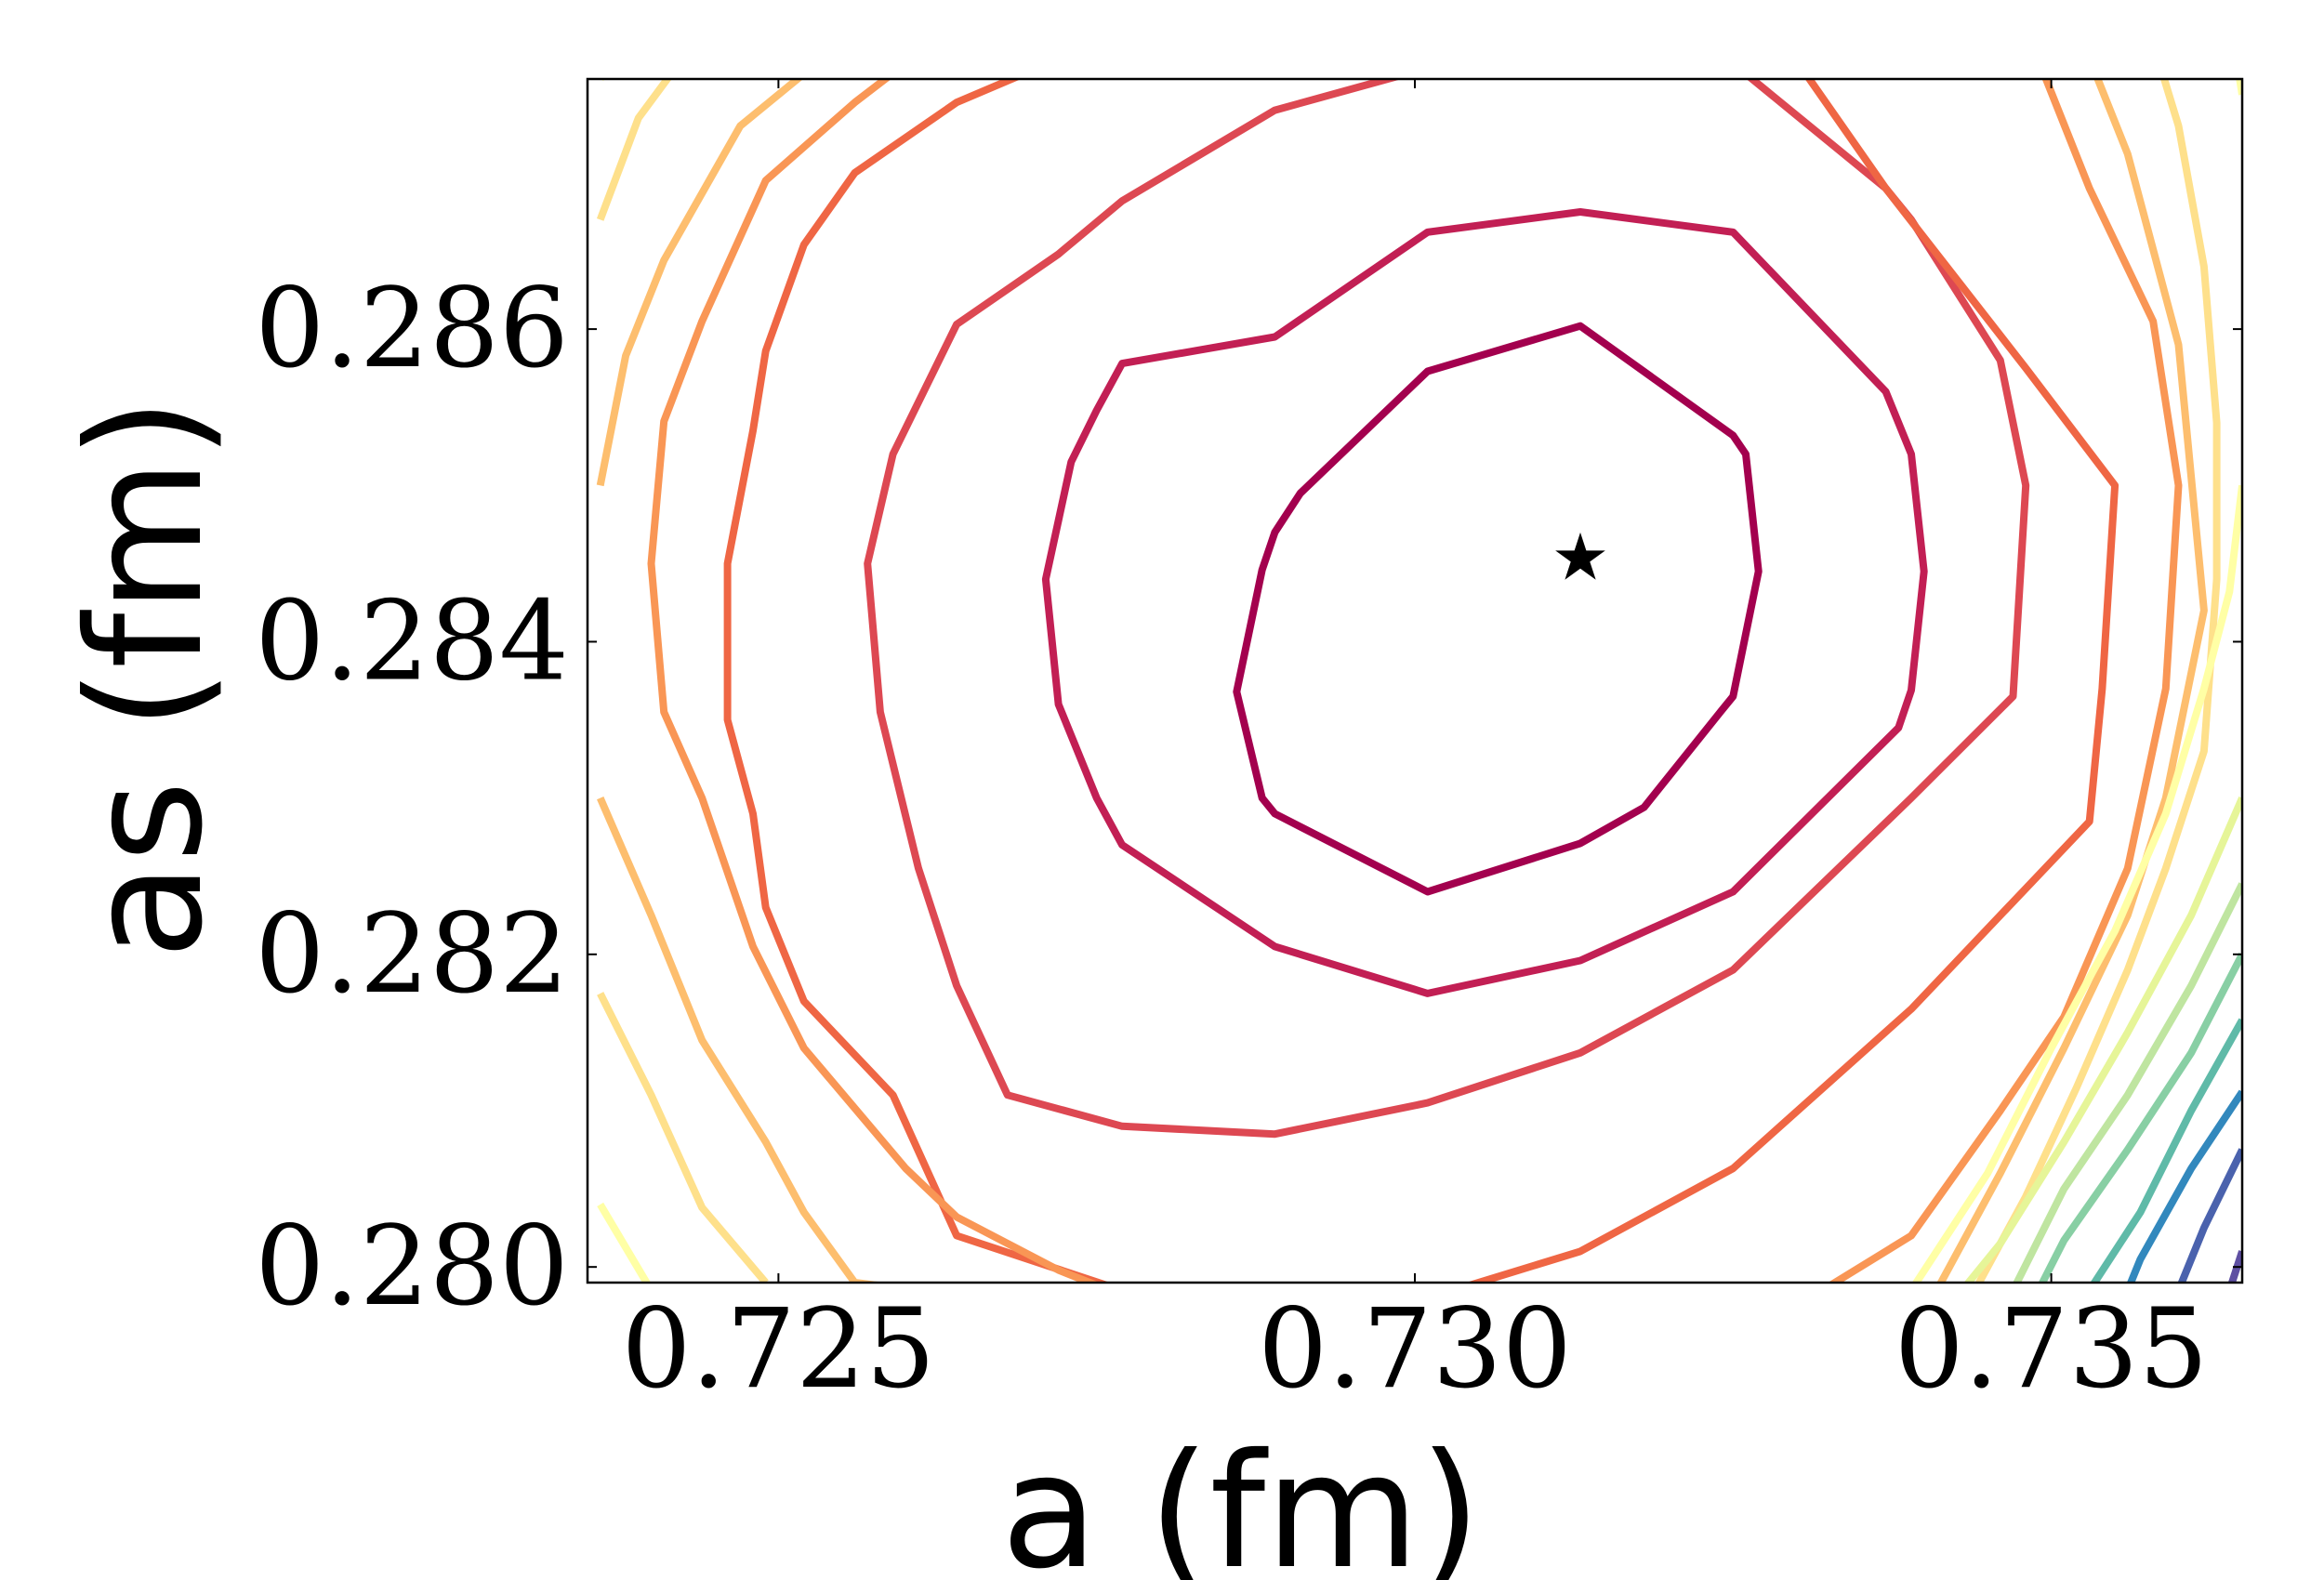  What do you see at coordinates (412, 328) in the screenshot?
I see `y-tick-label: 0.286` at bounding box center [412, 328].